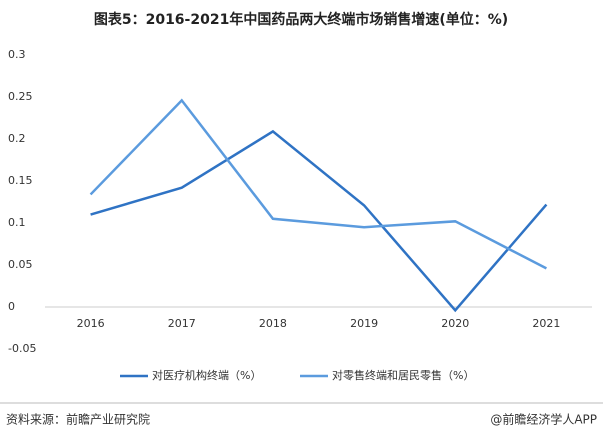 This screenshot has width=603, height=439. I want to click on y-tick-label: 0.05, so click(20, 264).